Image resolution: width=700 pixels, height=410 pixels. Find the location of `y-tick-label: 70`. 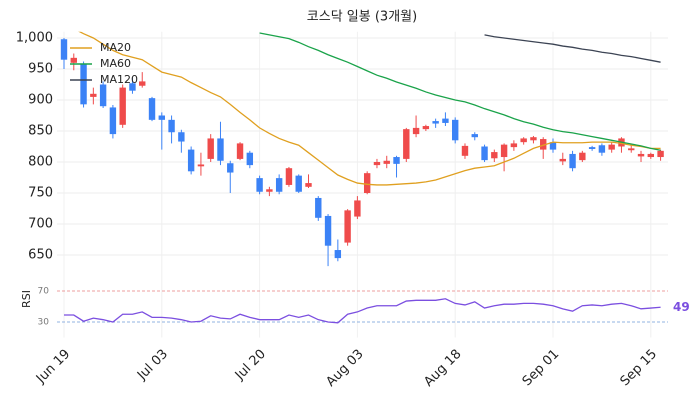

y-tick-label: 70 is located at coordinates (44, 292).